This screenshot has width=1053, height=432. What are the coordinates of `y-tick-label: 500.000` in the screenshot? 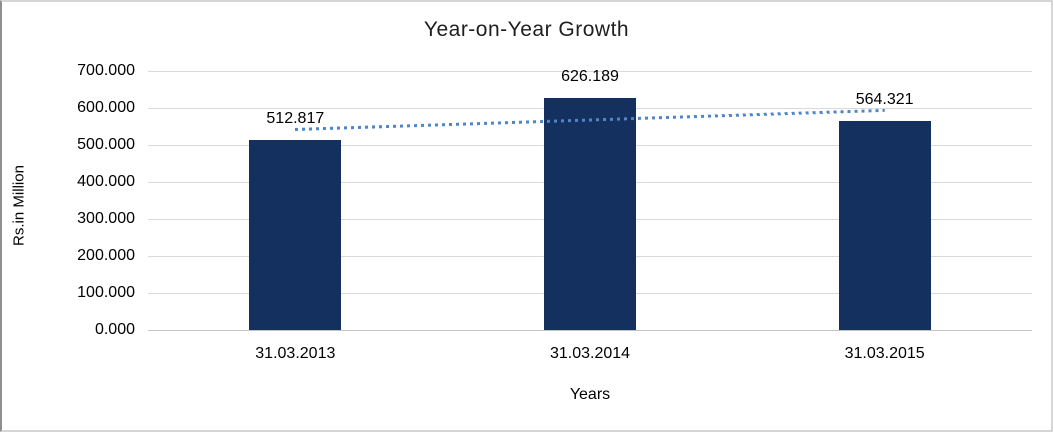 It's located at (106, 144).